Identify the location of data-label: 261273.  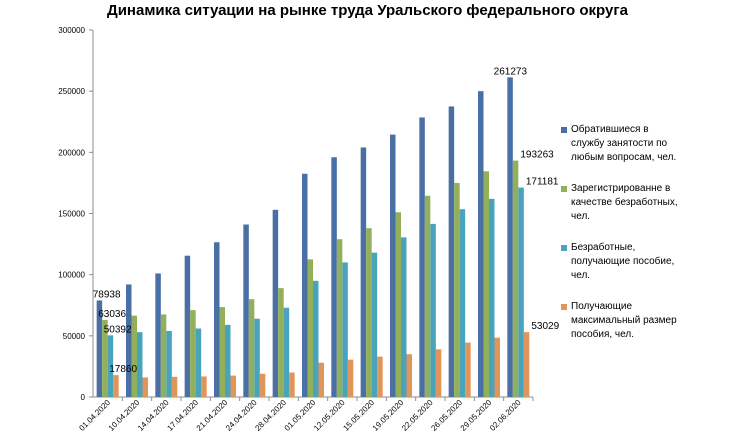
(511, 71).